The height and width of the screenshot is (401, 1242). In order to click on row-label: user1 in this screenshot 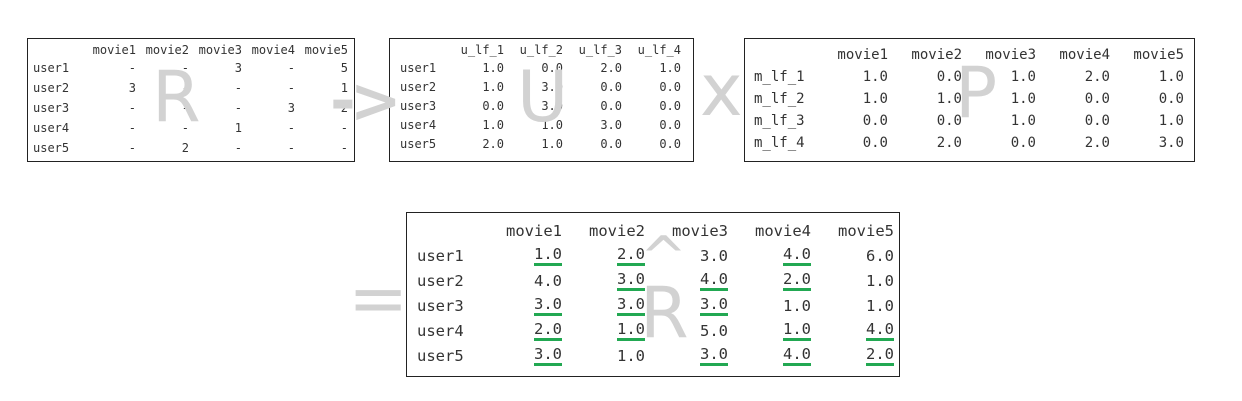, I will do `click(418, 67)`.